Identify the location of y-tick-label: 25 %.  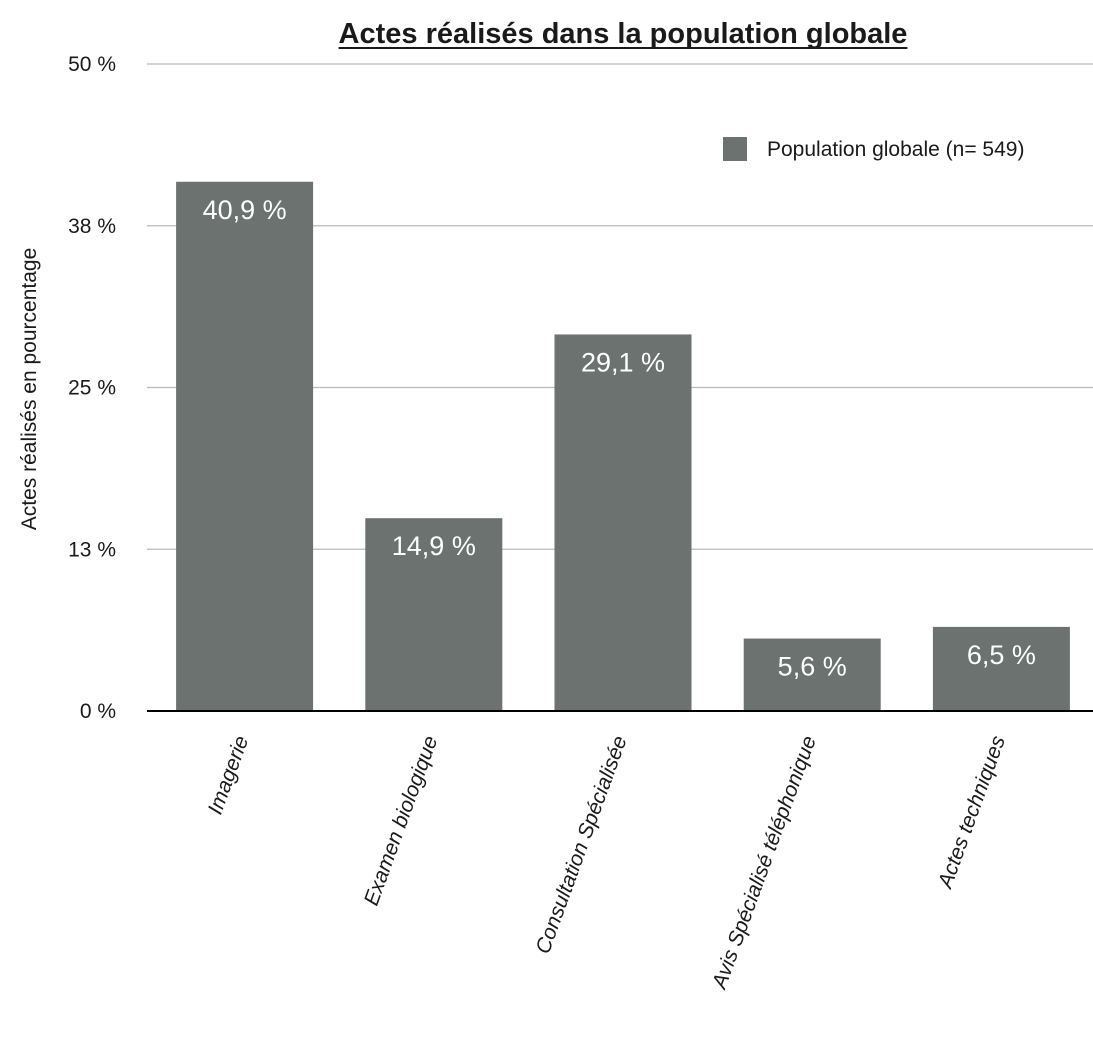
(92, 388).